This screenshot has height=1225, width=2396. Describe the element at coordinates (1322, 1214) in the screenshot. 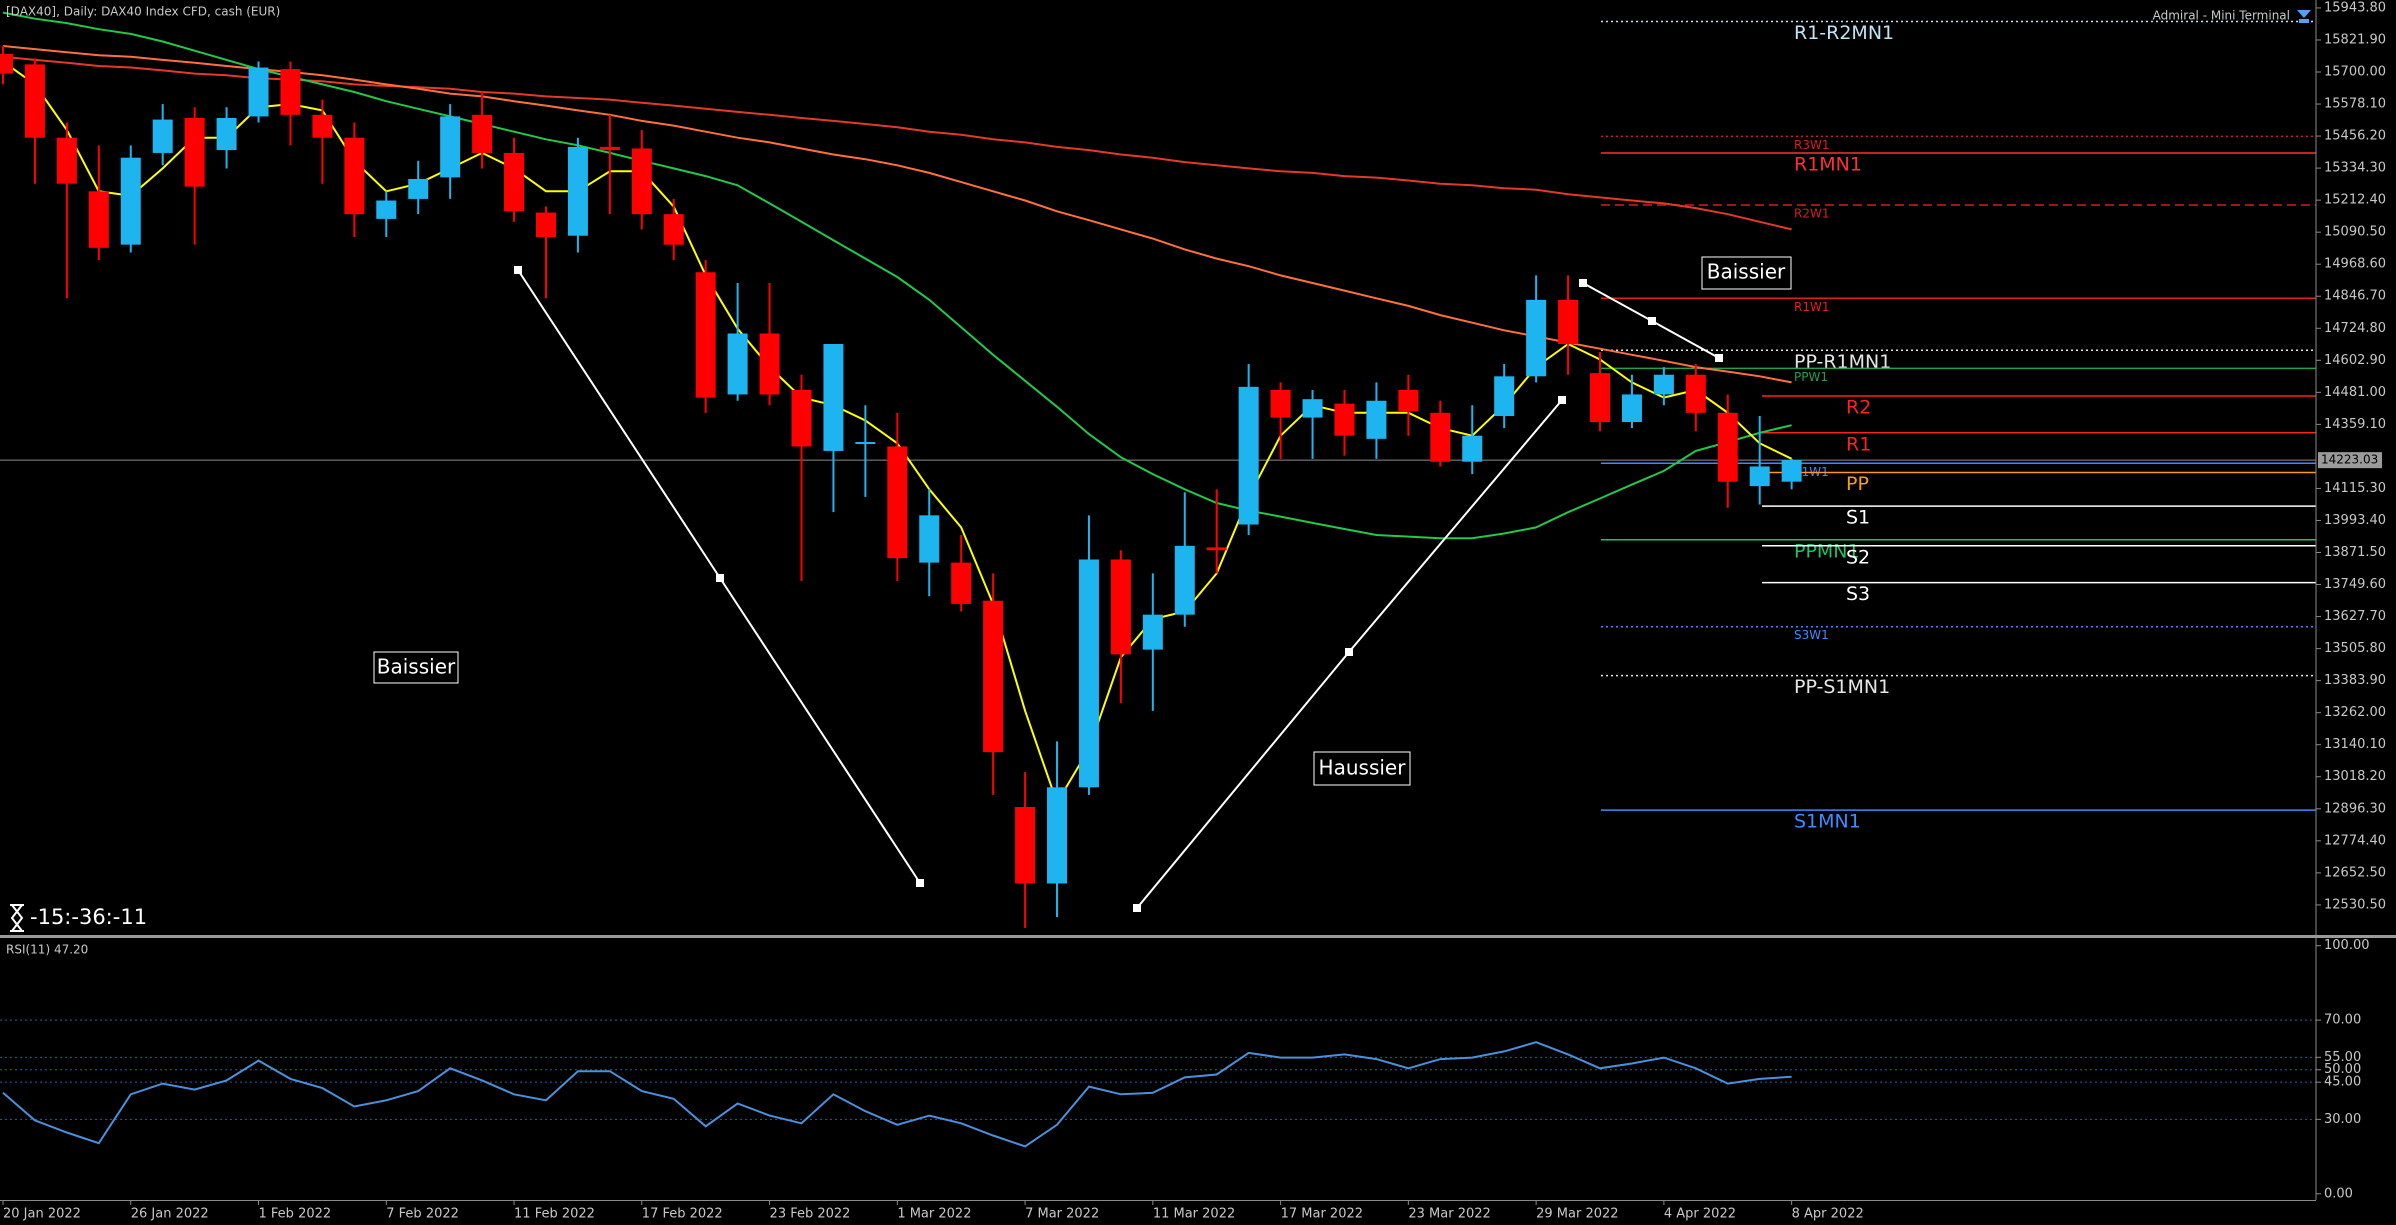

I see `x-tick-label: 17 Mar 2022` at that location.